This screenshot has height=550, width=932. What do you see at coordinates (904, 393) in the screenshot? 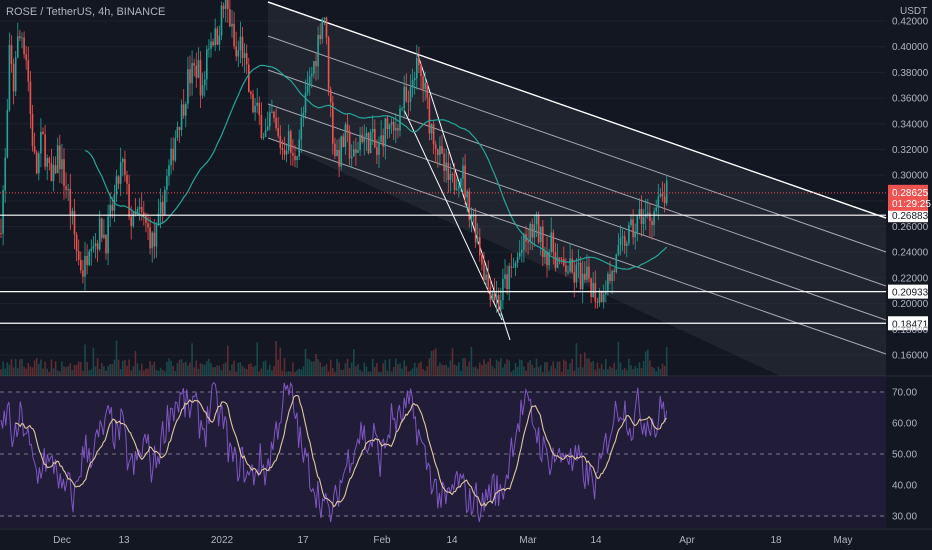
I see `rsi-tick-label: 70.00` at bounding box center [904, 393].